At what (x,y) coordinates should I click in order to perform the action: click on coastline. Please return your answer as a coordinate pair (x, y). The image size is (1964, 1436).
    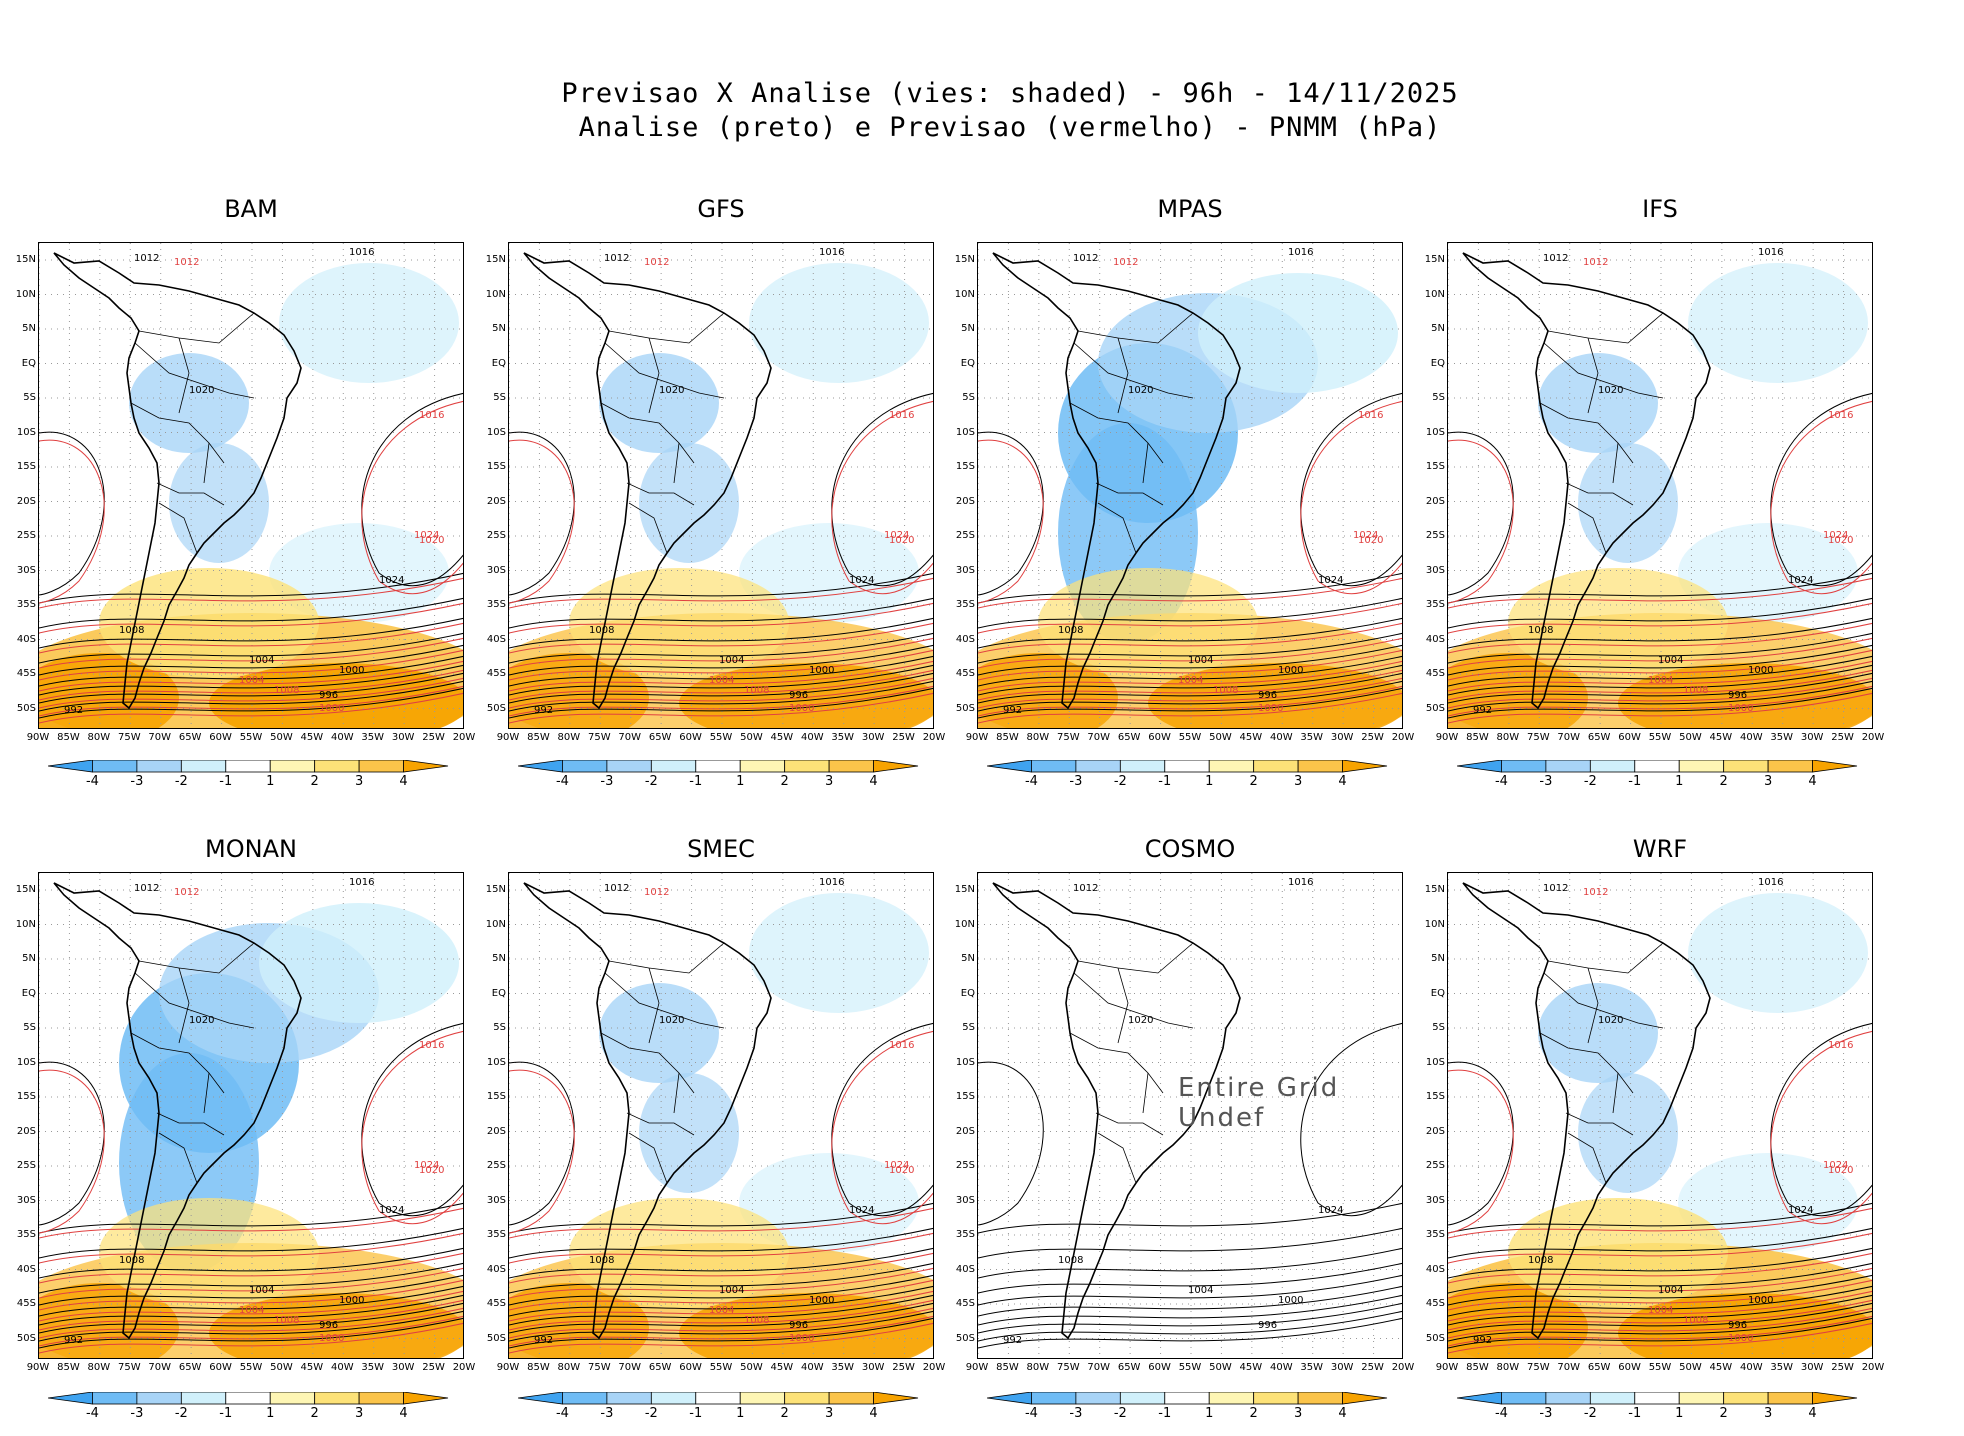
    Looking at the image, I should click on (1116, 481).